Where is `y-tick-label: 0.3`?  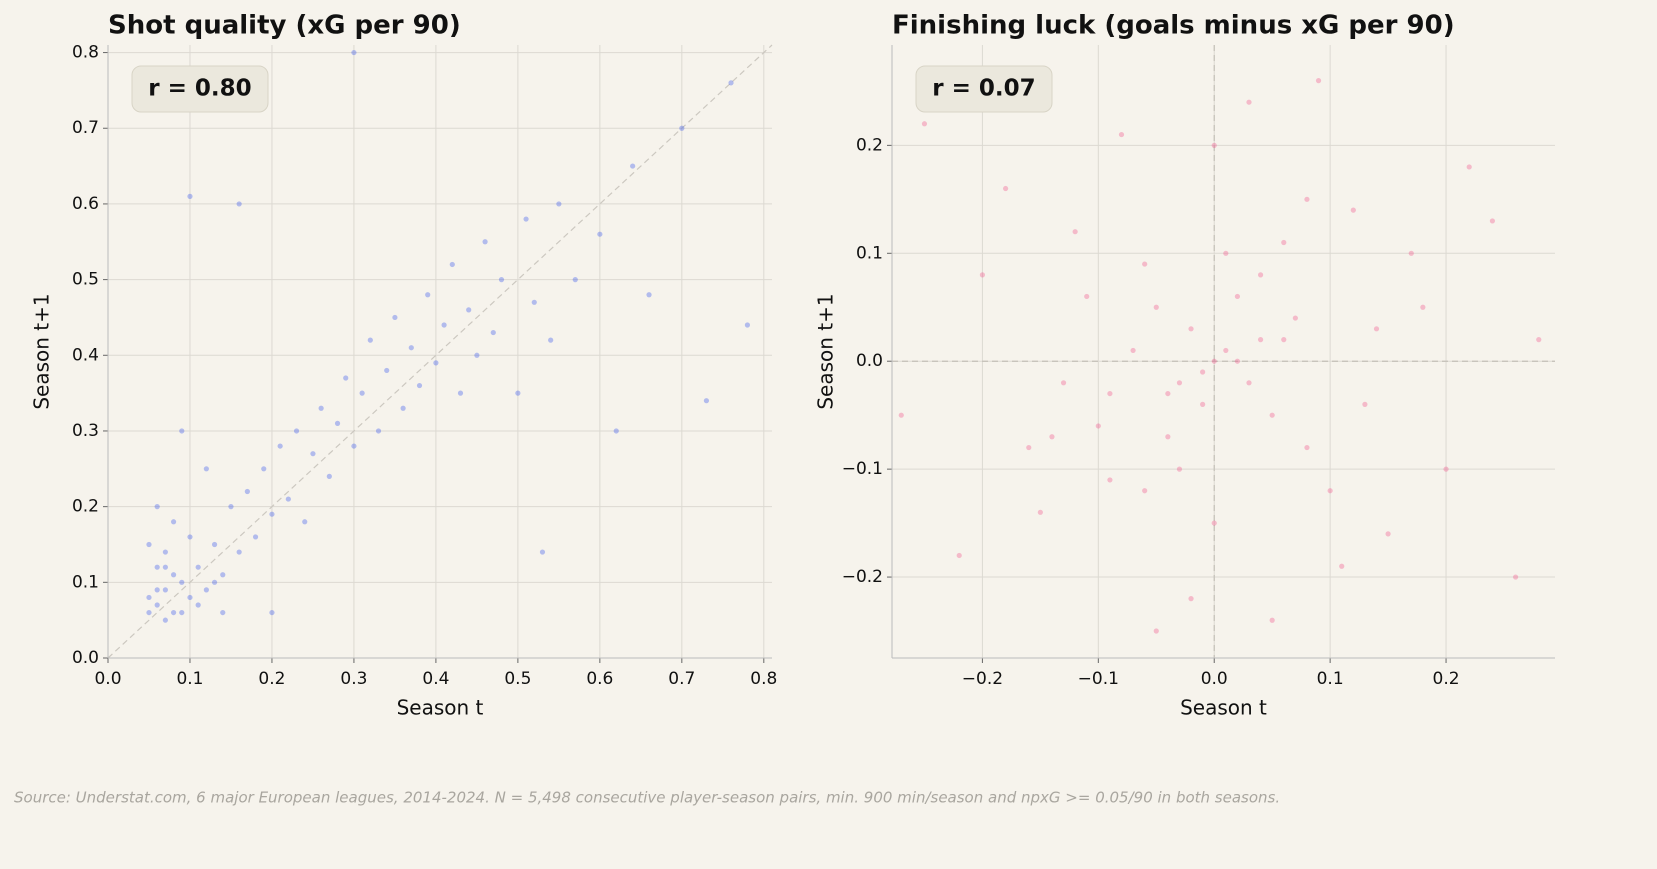
y-tick-label: 0.3 is located at coordinates (85, 431).